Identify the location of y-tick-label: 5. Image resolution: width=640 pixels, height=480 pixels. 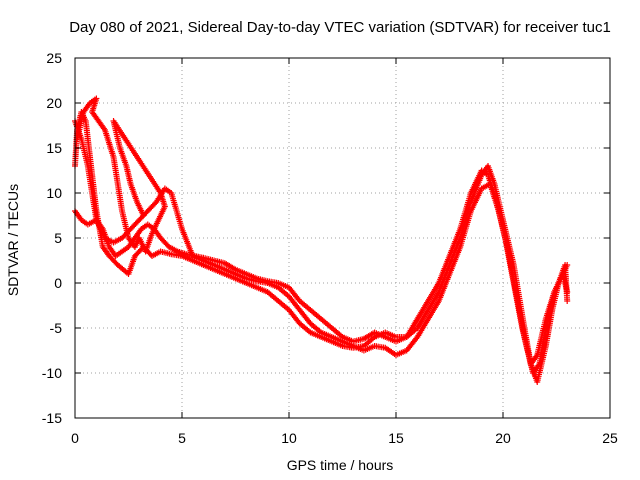
(58, 238).